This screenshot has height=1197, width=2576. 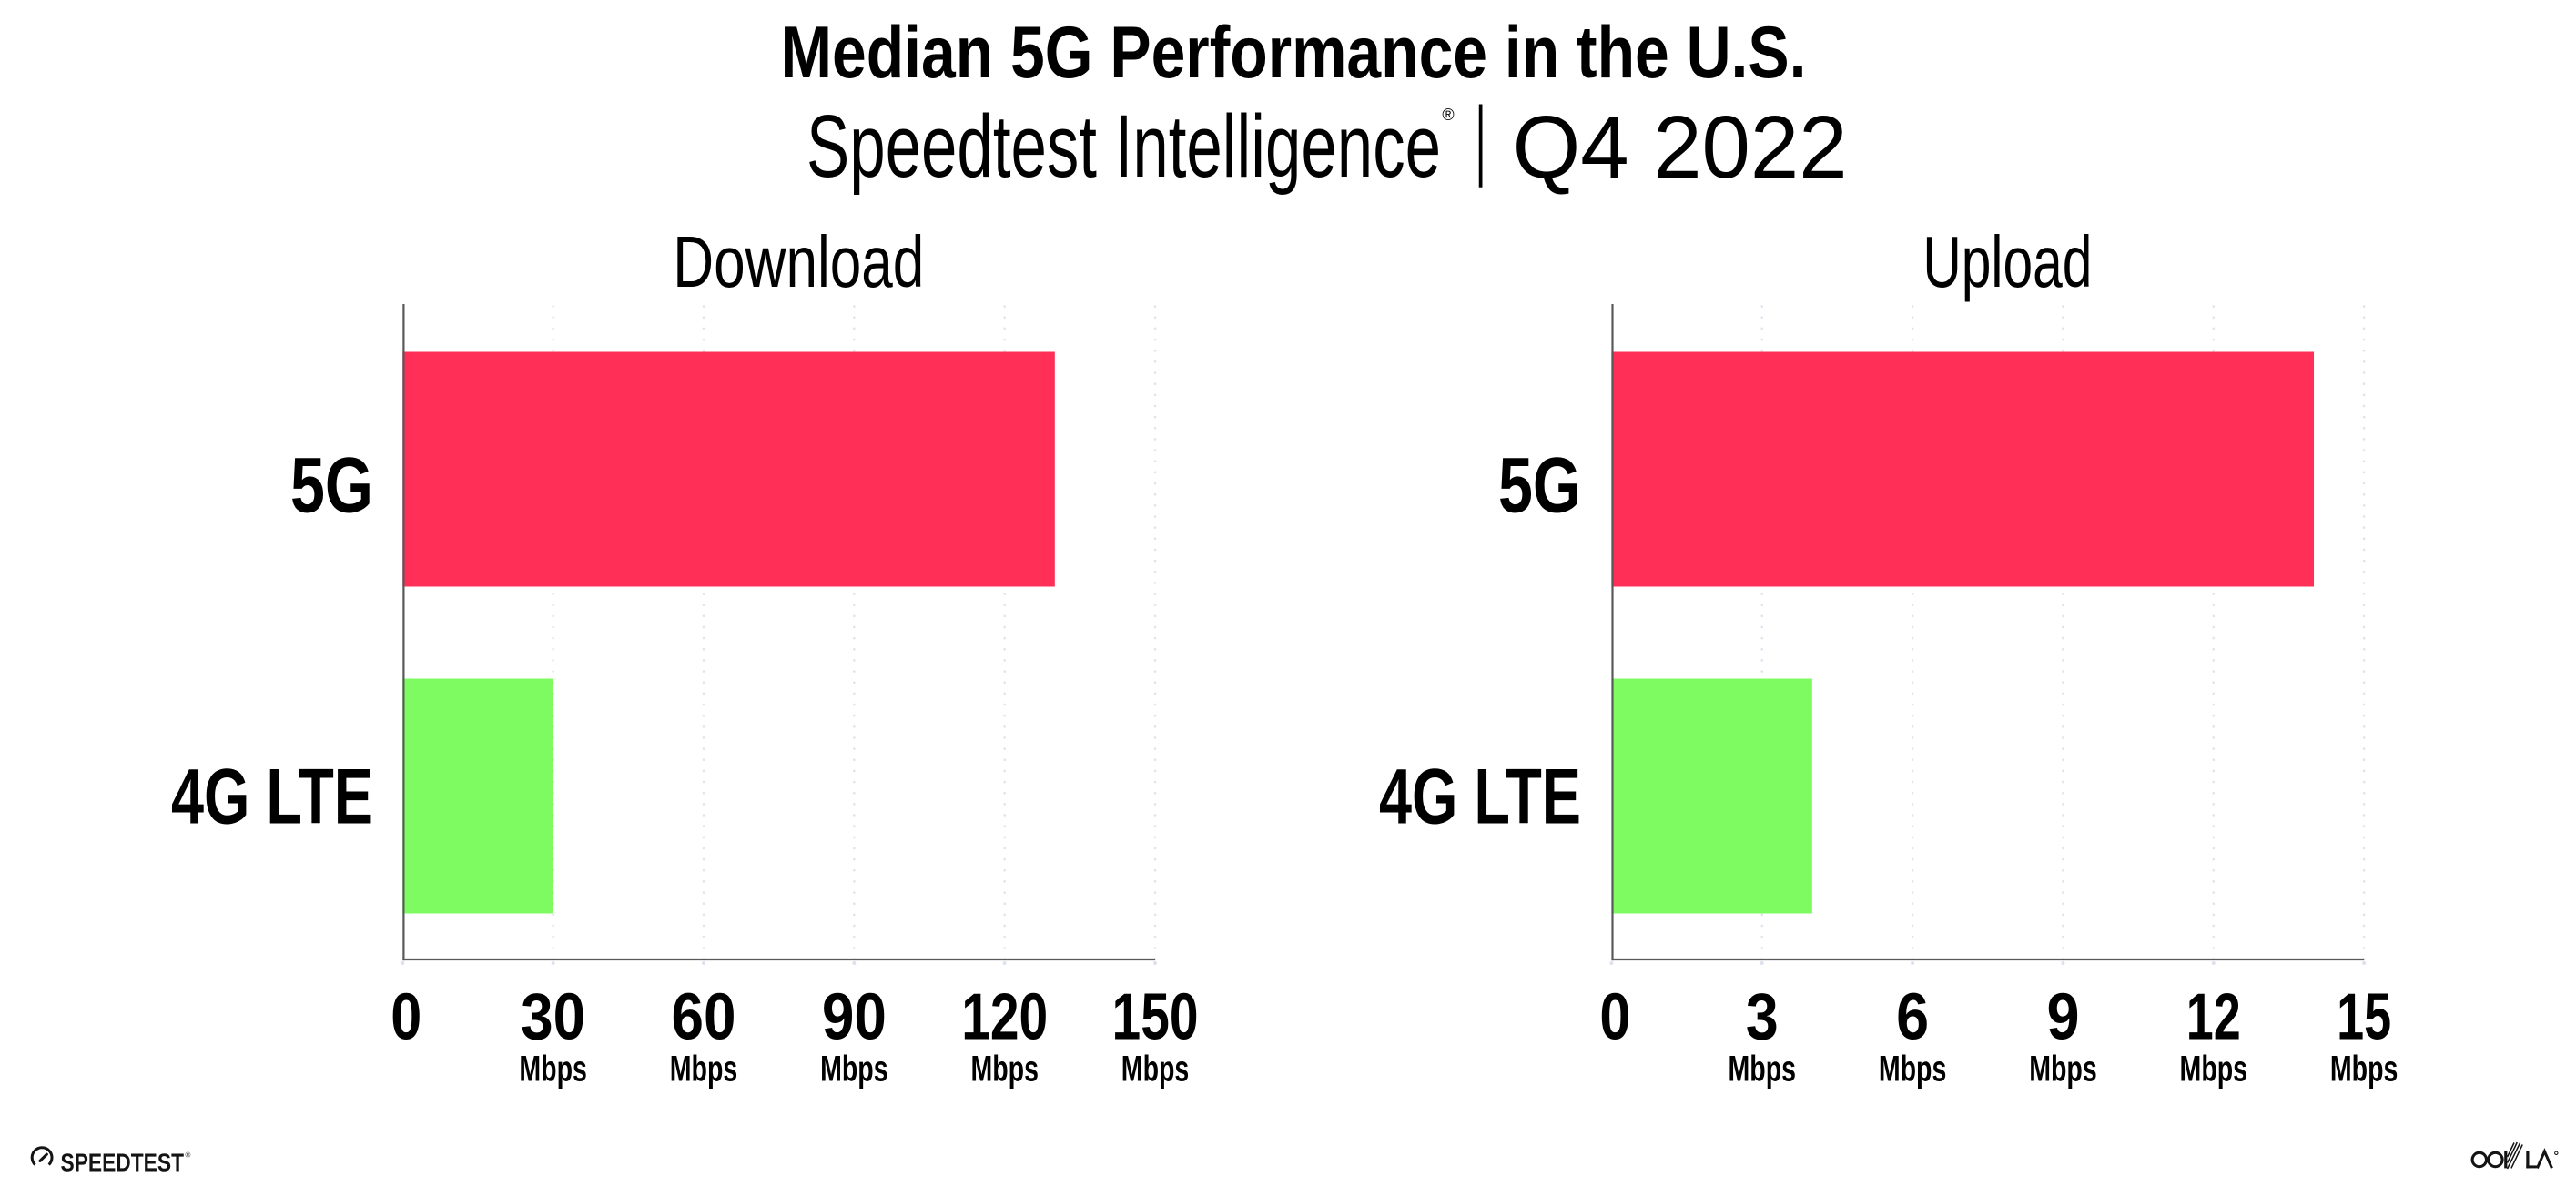 I want to click on speedtest-logo: SPEEDTEST ®, so click(x=110, y=1162).